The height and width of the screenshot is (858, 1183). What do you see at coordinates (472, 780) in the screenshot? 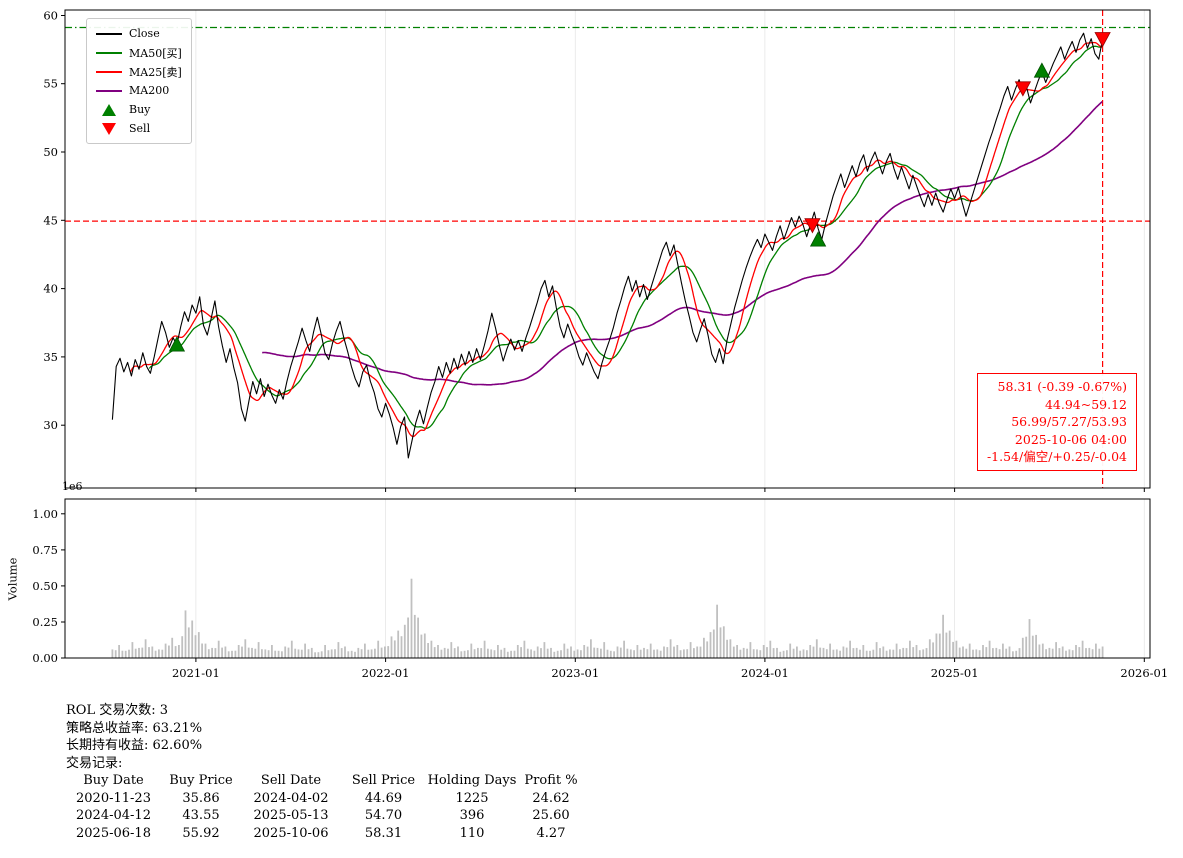
I see `col-holding-days: Holding Days` at bounding box center [472, 780].